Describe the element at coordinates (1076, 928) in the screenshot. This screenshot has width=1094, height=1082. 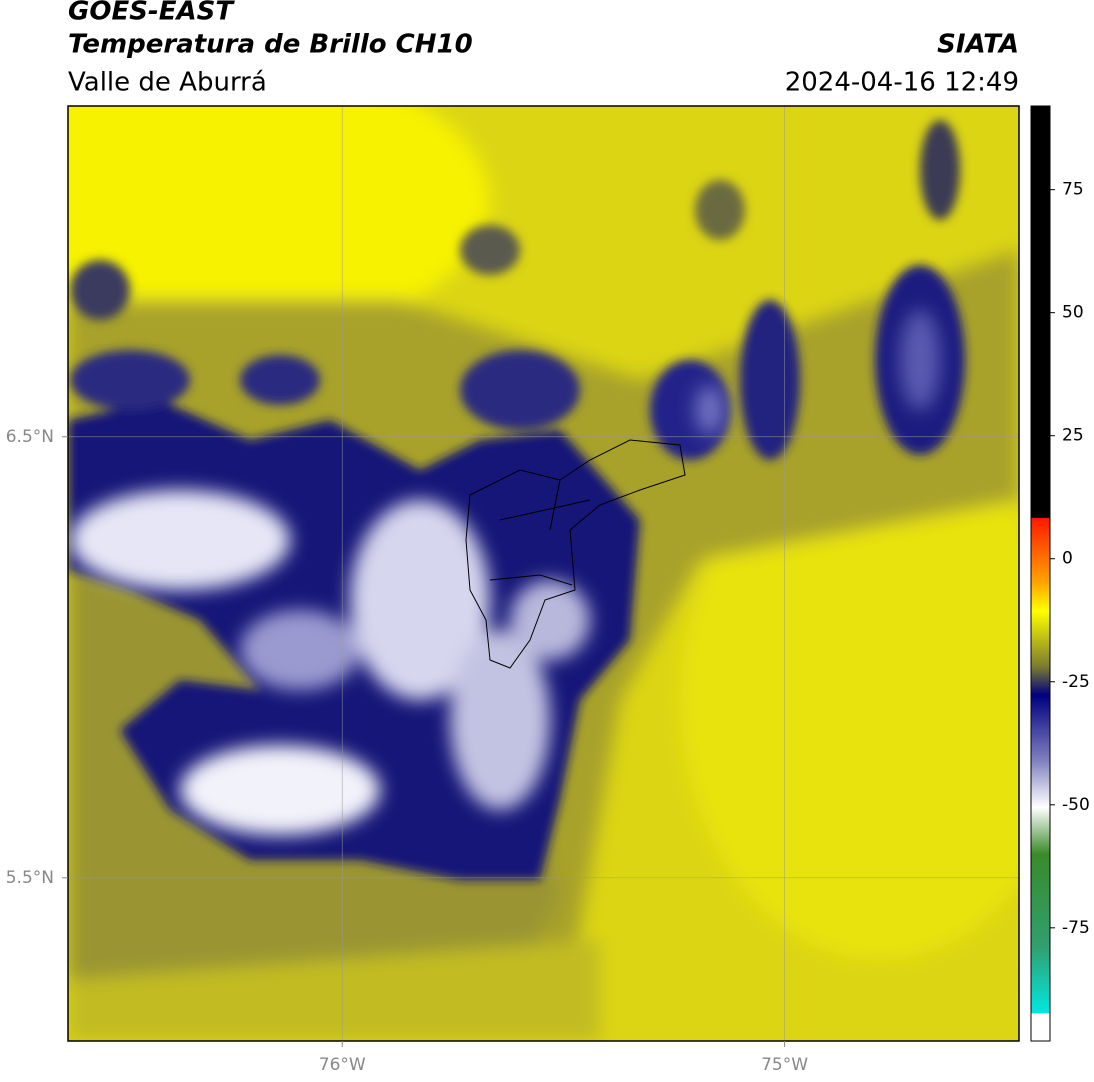
I see `colorbar-label: -75` at that location.